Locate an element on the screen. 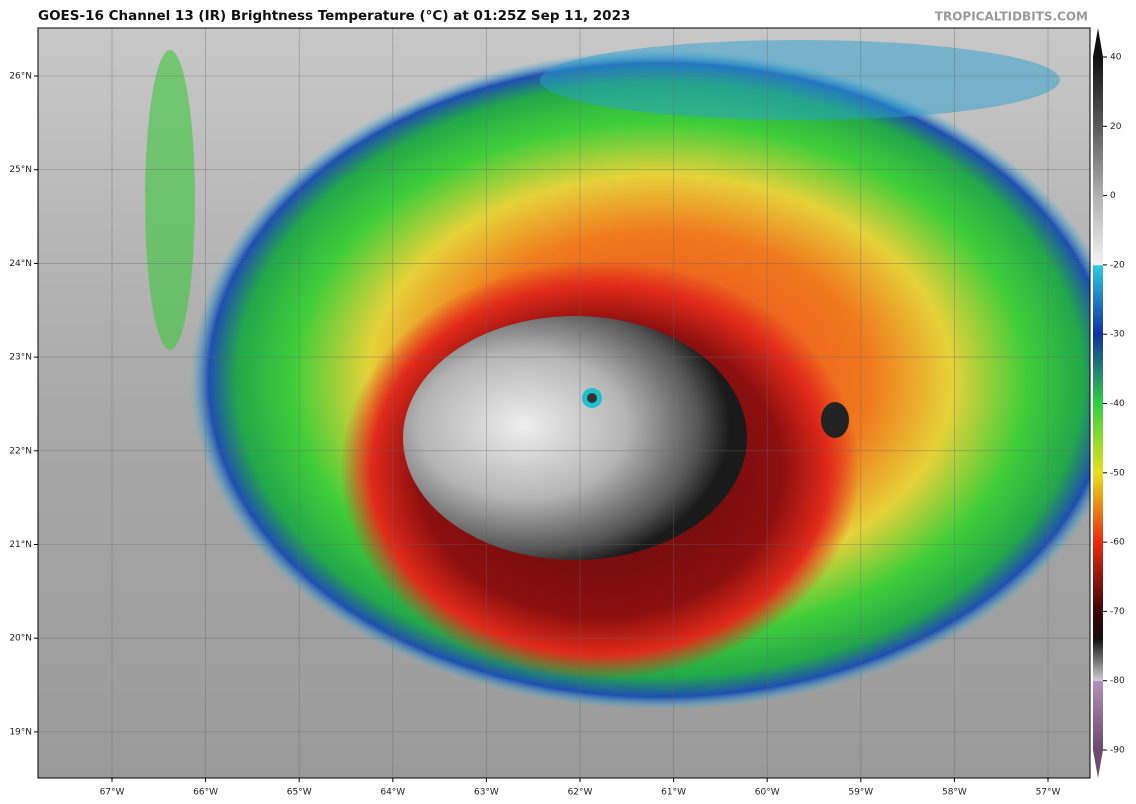 This screenshot has height=804, width=1136. lon-label: 63°W is located at coordinates (486, 793).